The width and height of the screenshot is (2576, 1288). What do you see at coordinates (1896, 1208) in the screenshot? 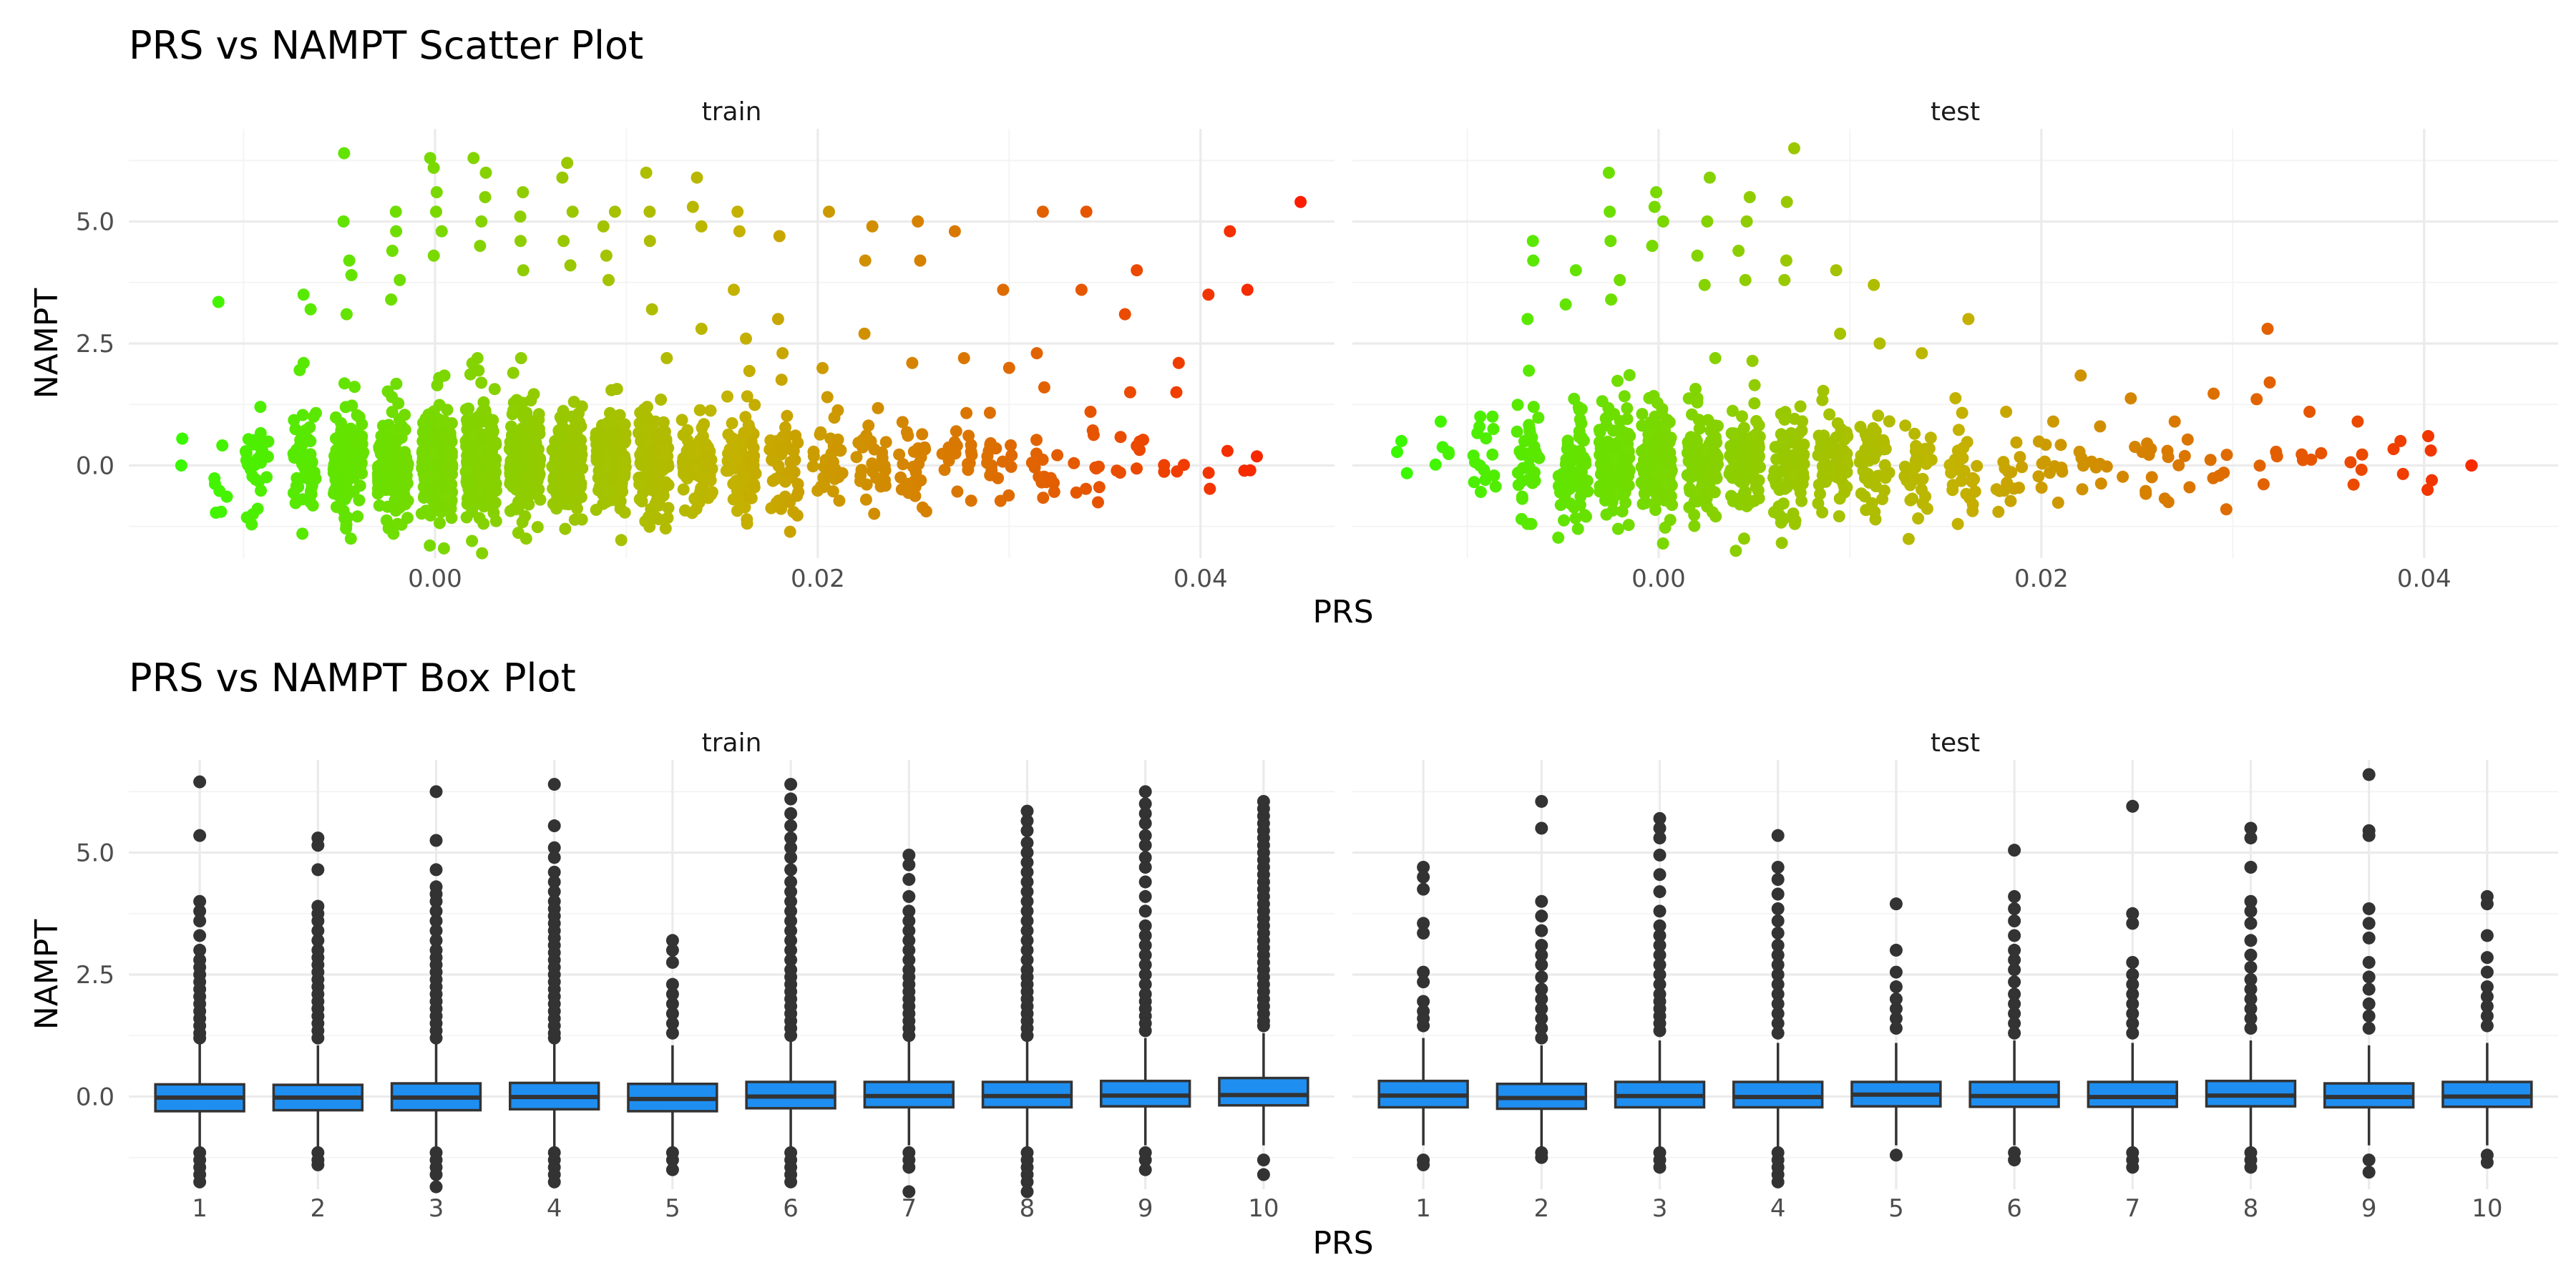
I see `x-tick-label: 5` at bounding box center [1896, 1208].